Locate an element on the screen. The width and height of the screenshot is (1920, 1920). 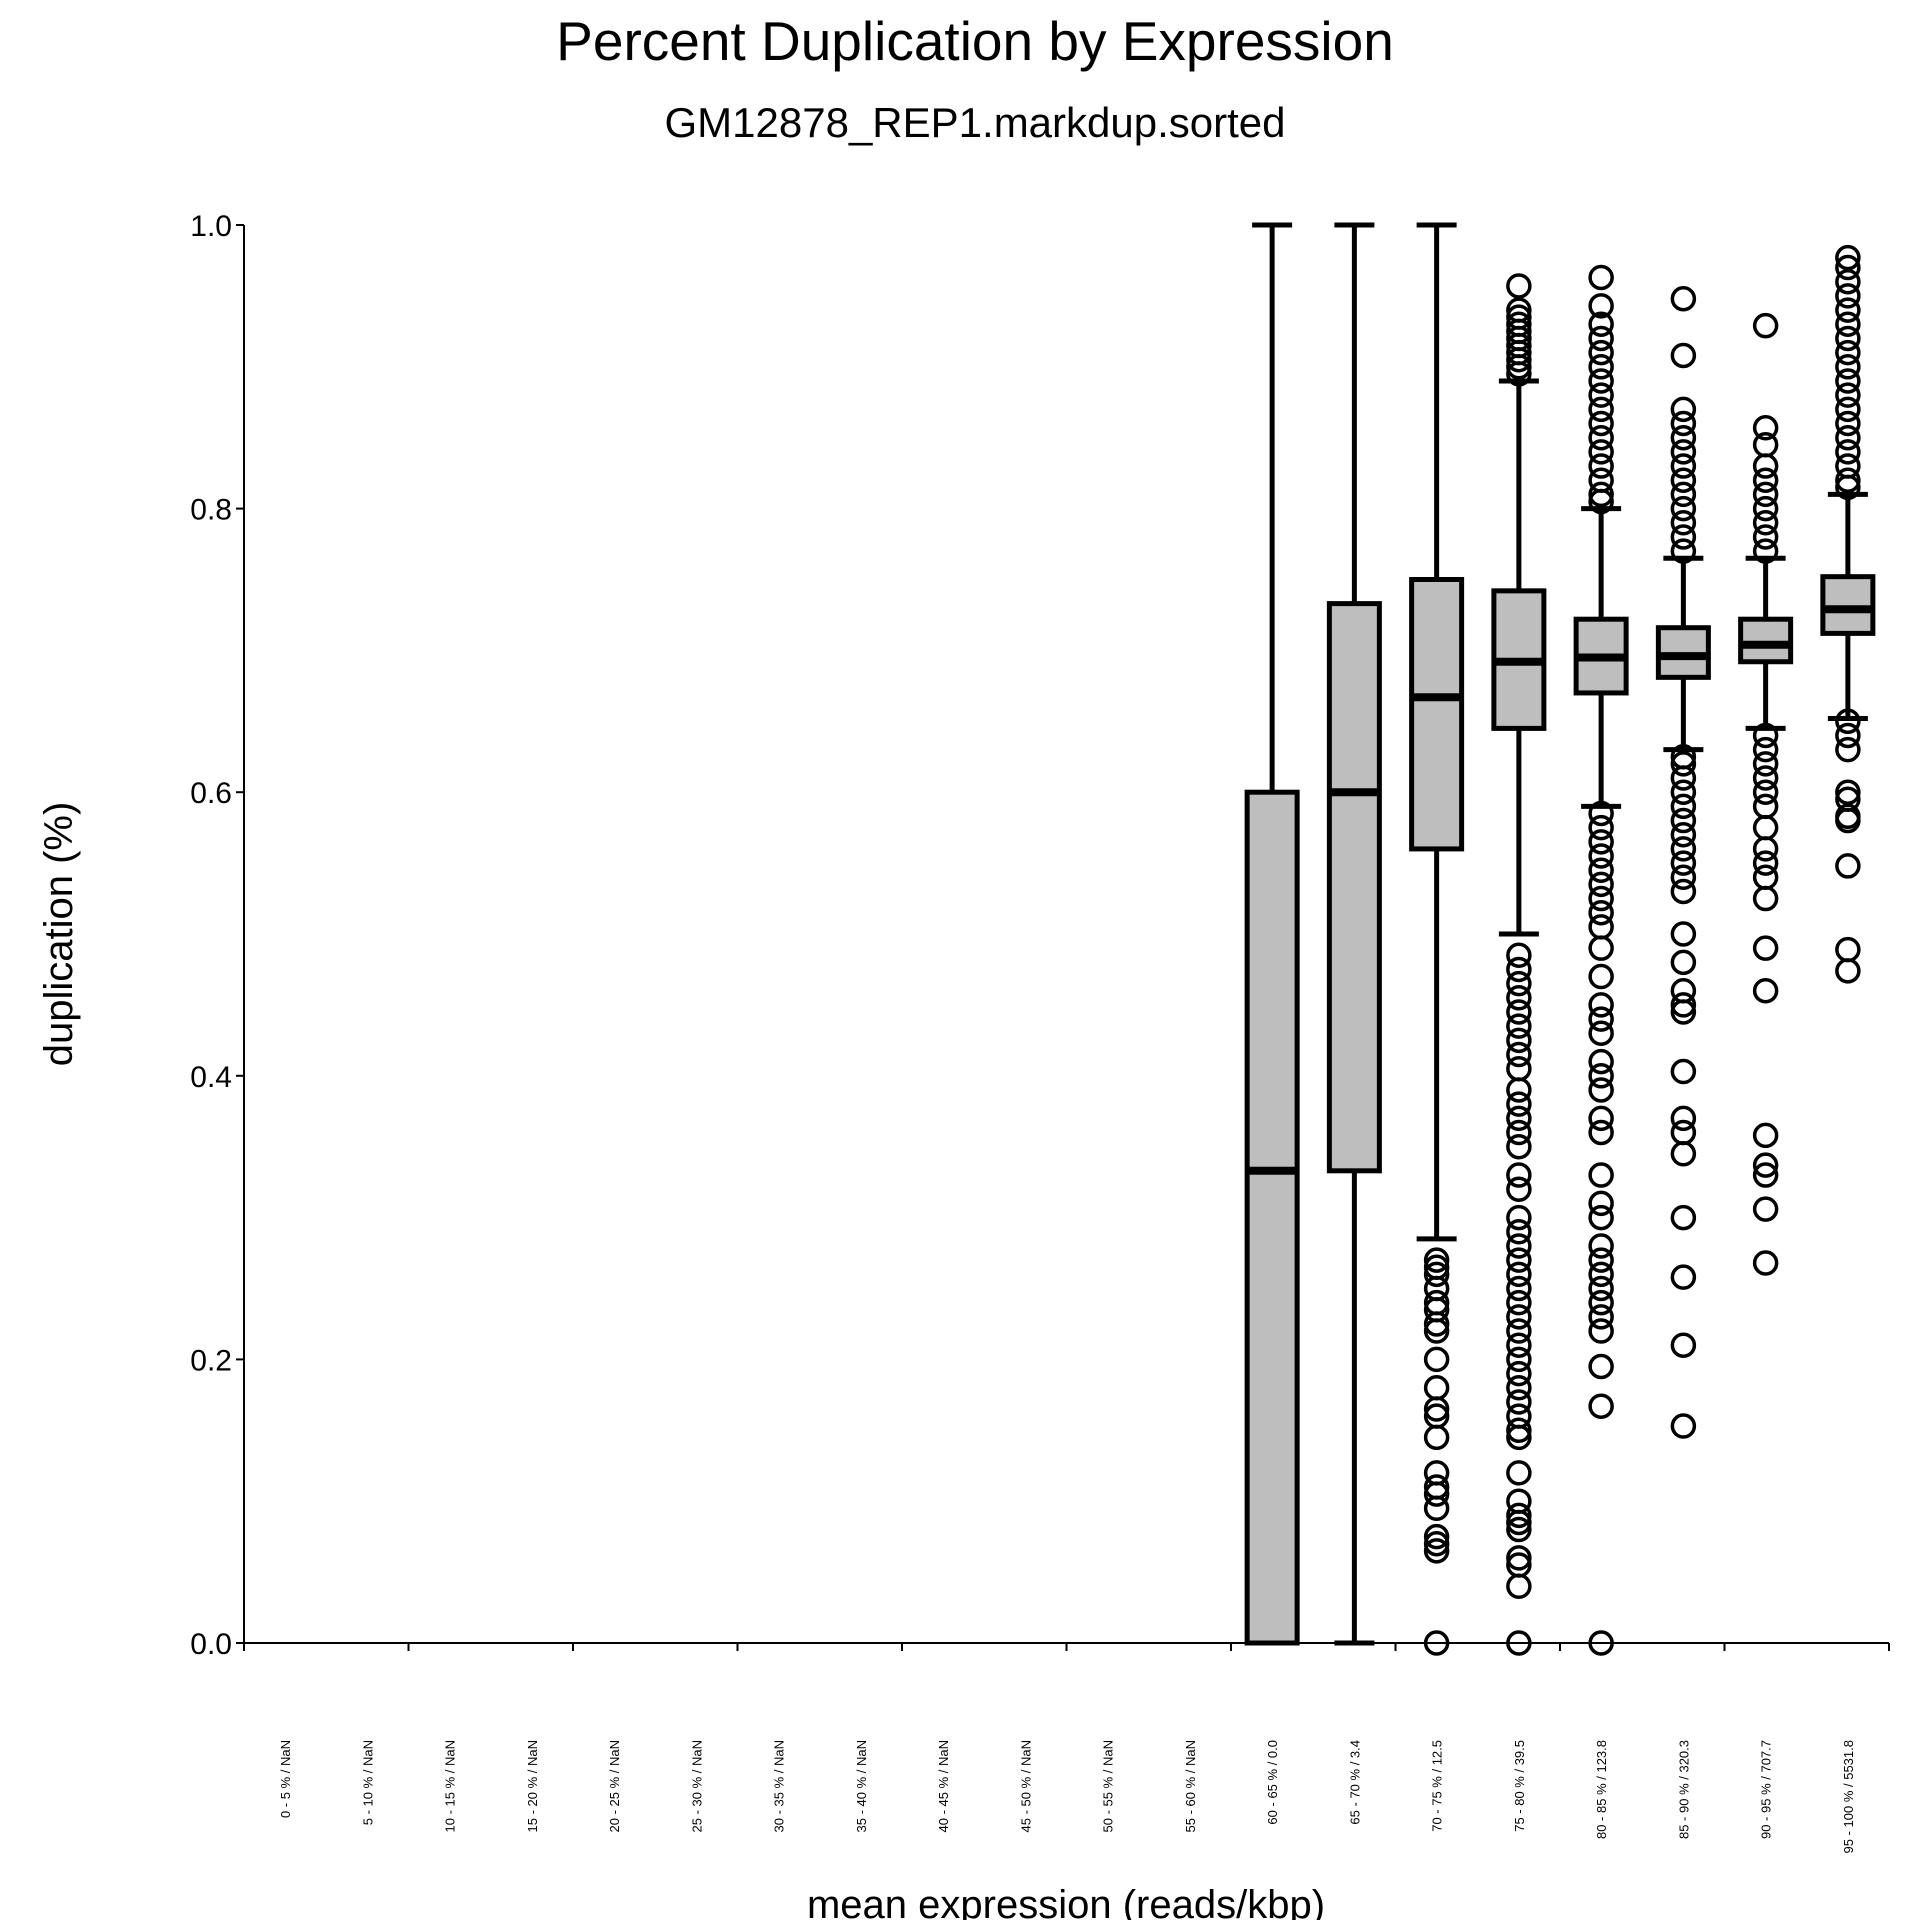
x-tick-label: 60 - 65 % / 0.0 is located at coordinates (1272, 1782).